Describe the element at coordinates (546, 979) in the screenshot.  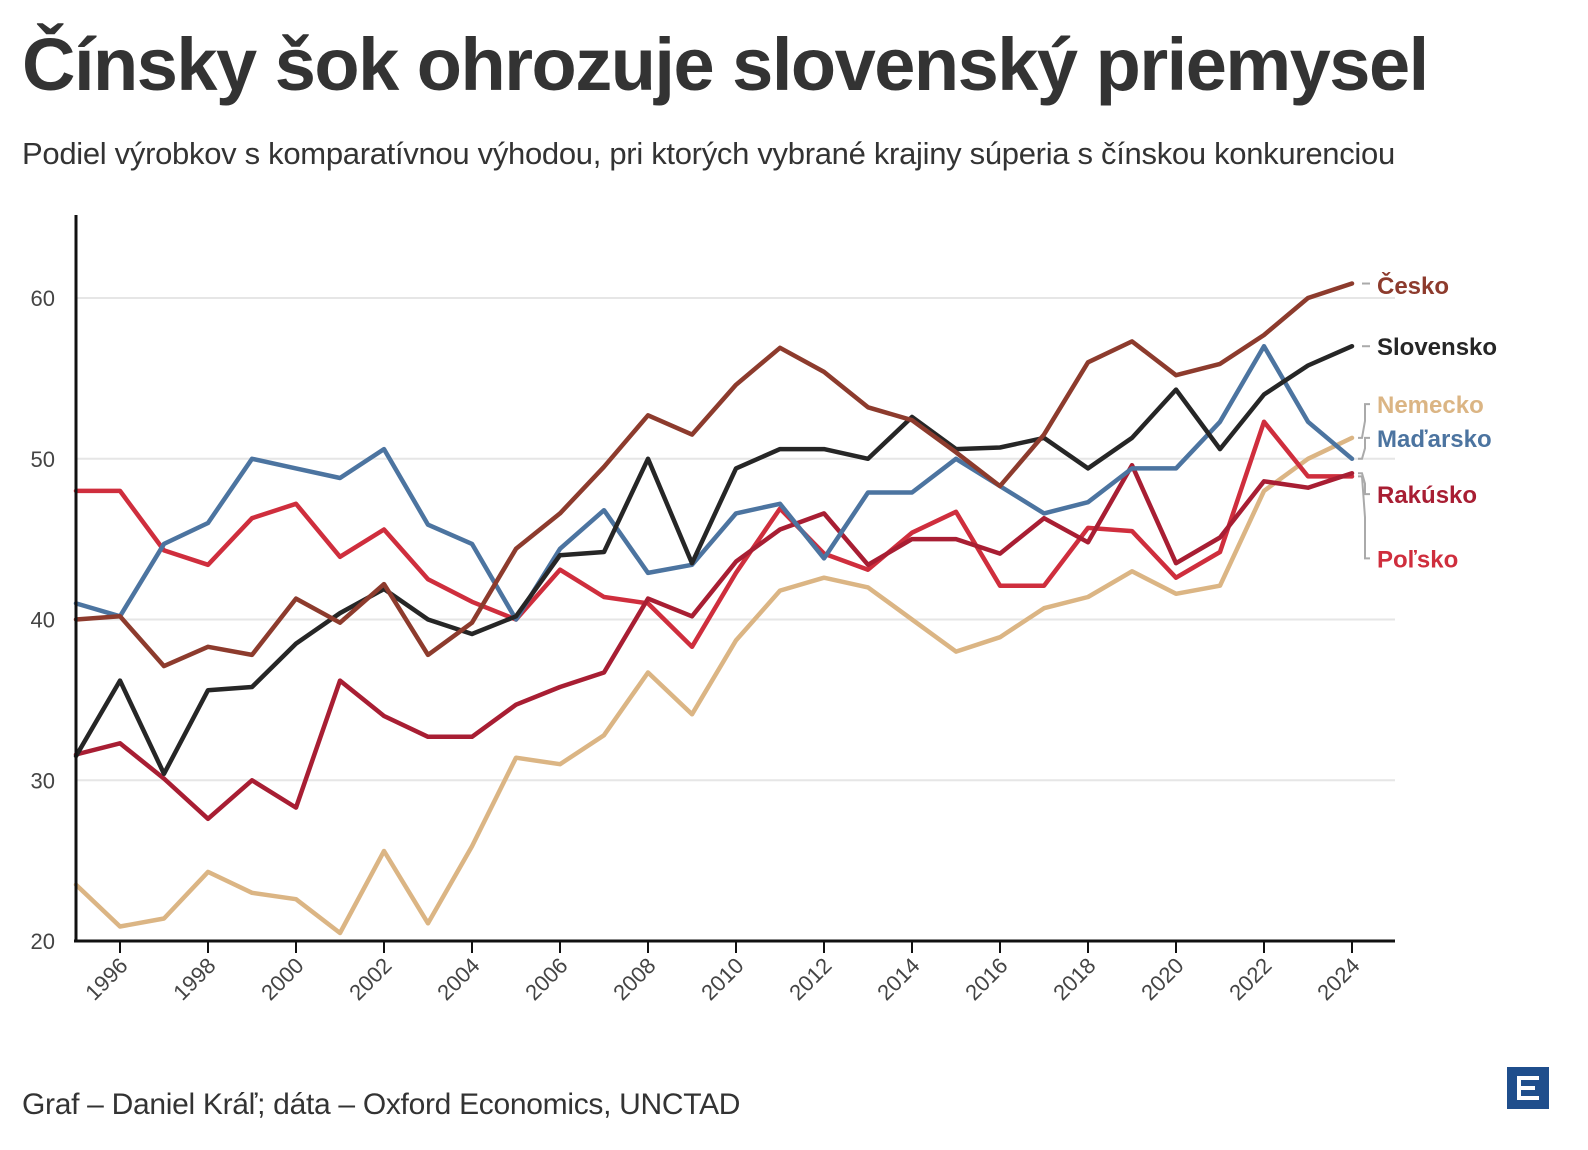
I see `x-tick-label: 2006` at that location.